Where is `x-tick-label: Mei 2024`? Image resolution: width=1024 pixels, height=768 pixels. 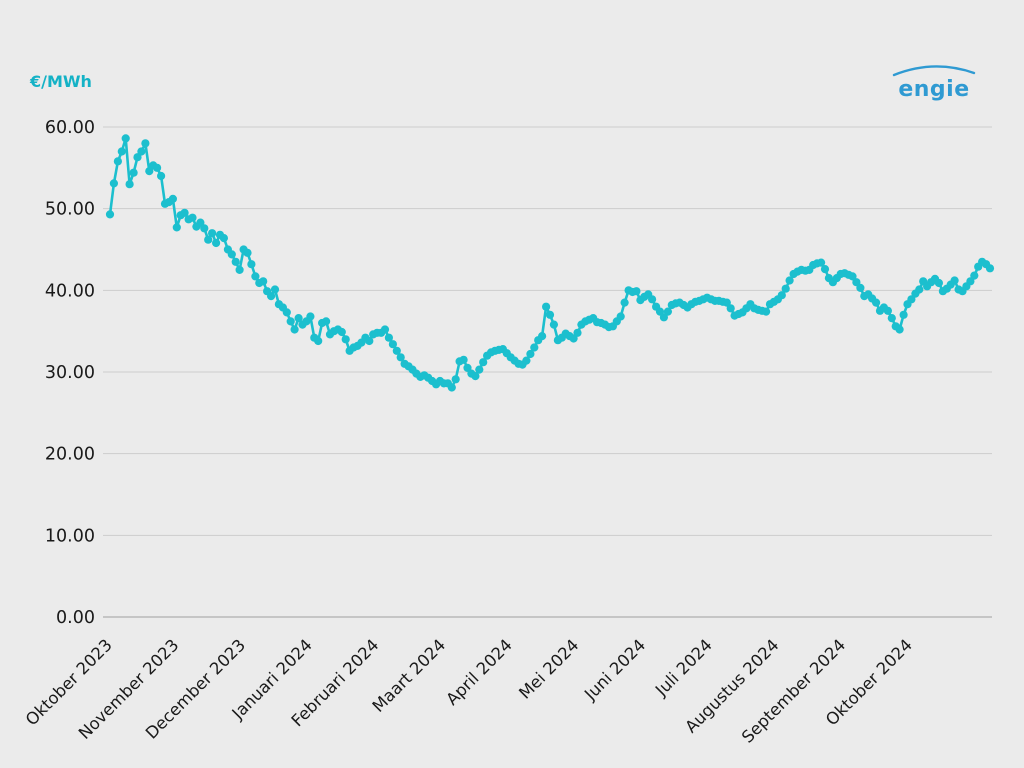 x-tick-label: Mei 2024 is located at coordinates (548, 668).